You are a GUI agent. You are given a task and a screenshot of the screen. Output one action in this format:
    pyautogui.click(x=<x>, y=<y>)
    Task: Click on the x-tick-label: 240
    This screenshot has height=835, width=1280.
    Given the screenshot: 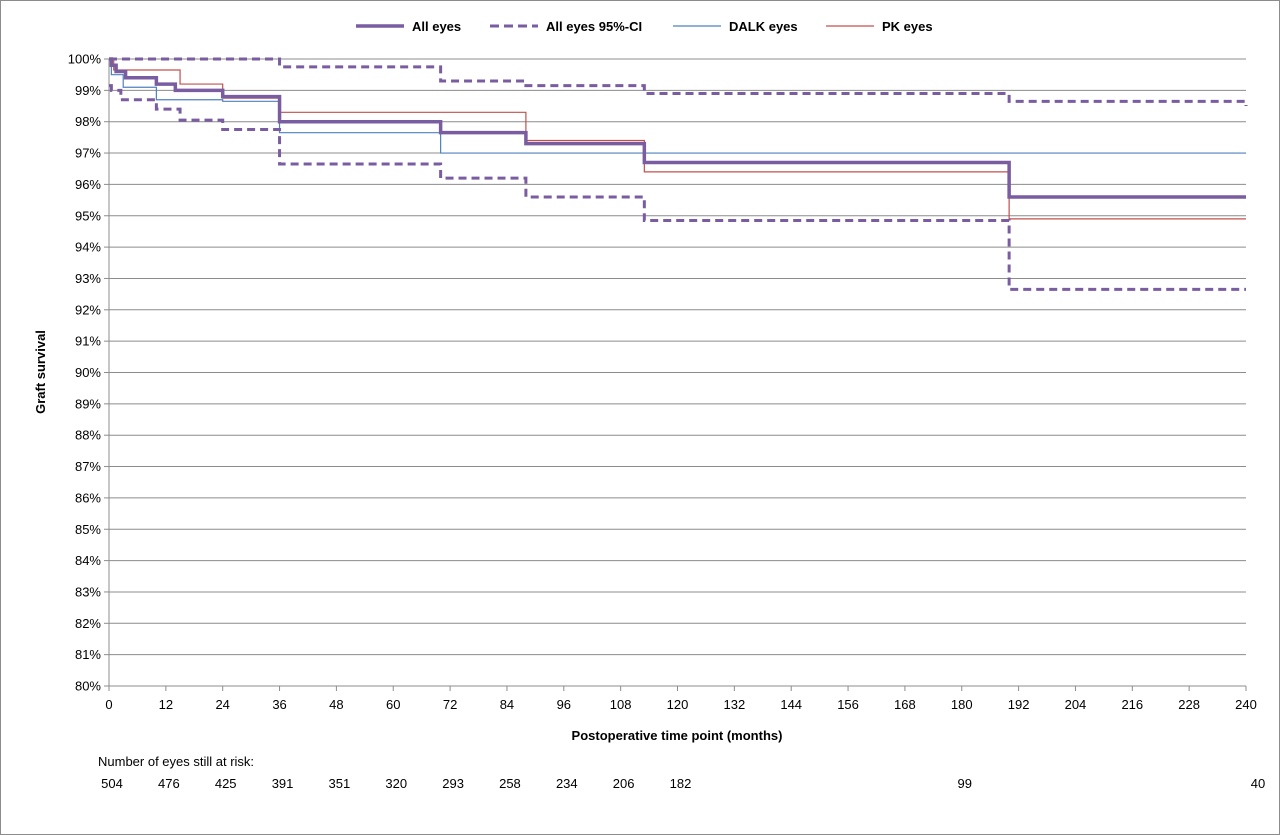 What is the action you would take?
    pyautogui.click(x=1246, y=704)
    